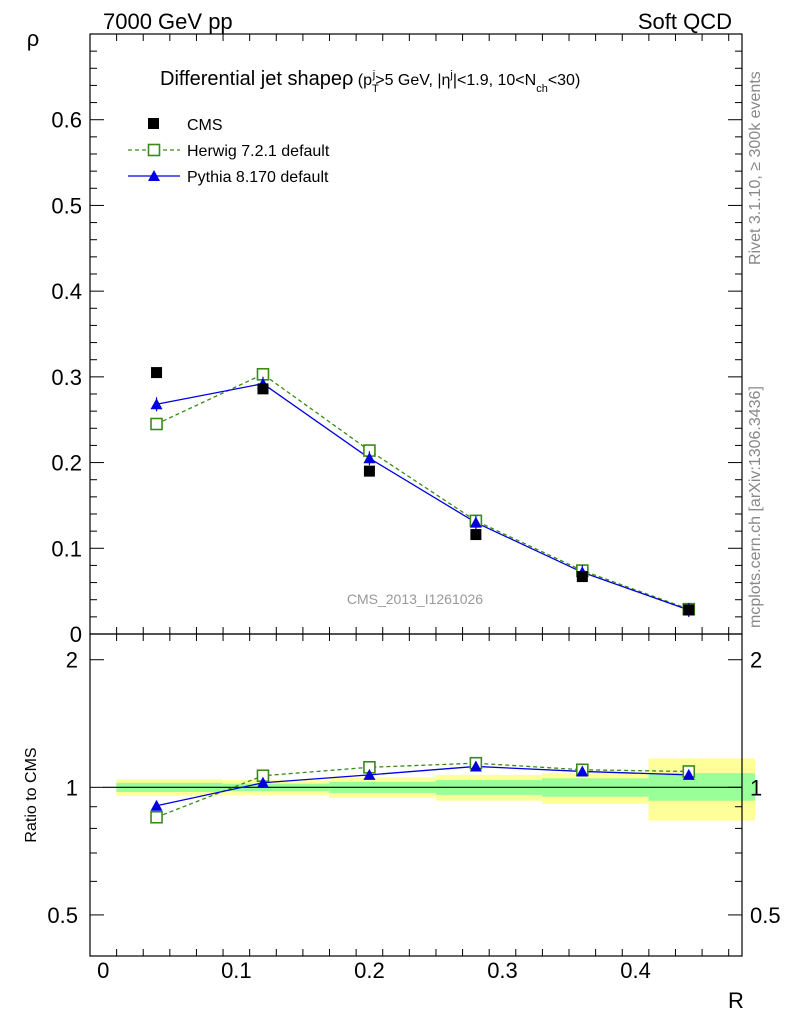  Describe the element at coordinates (66, 120) in the screenshot. I see `y-tick-label: 0.6` at that location.